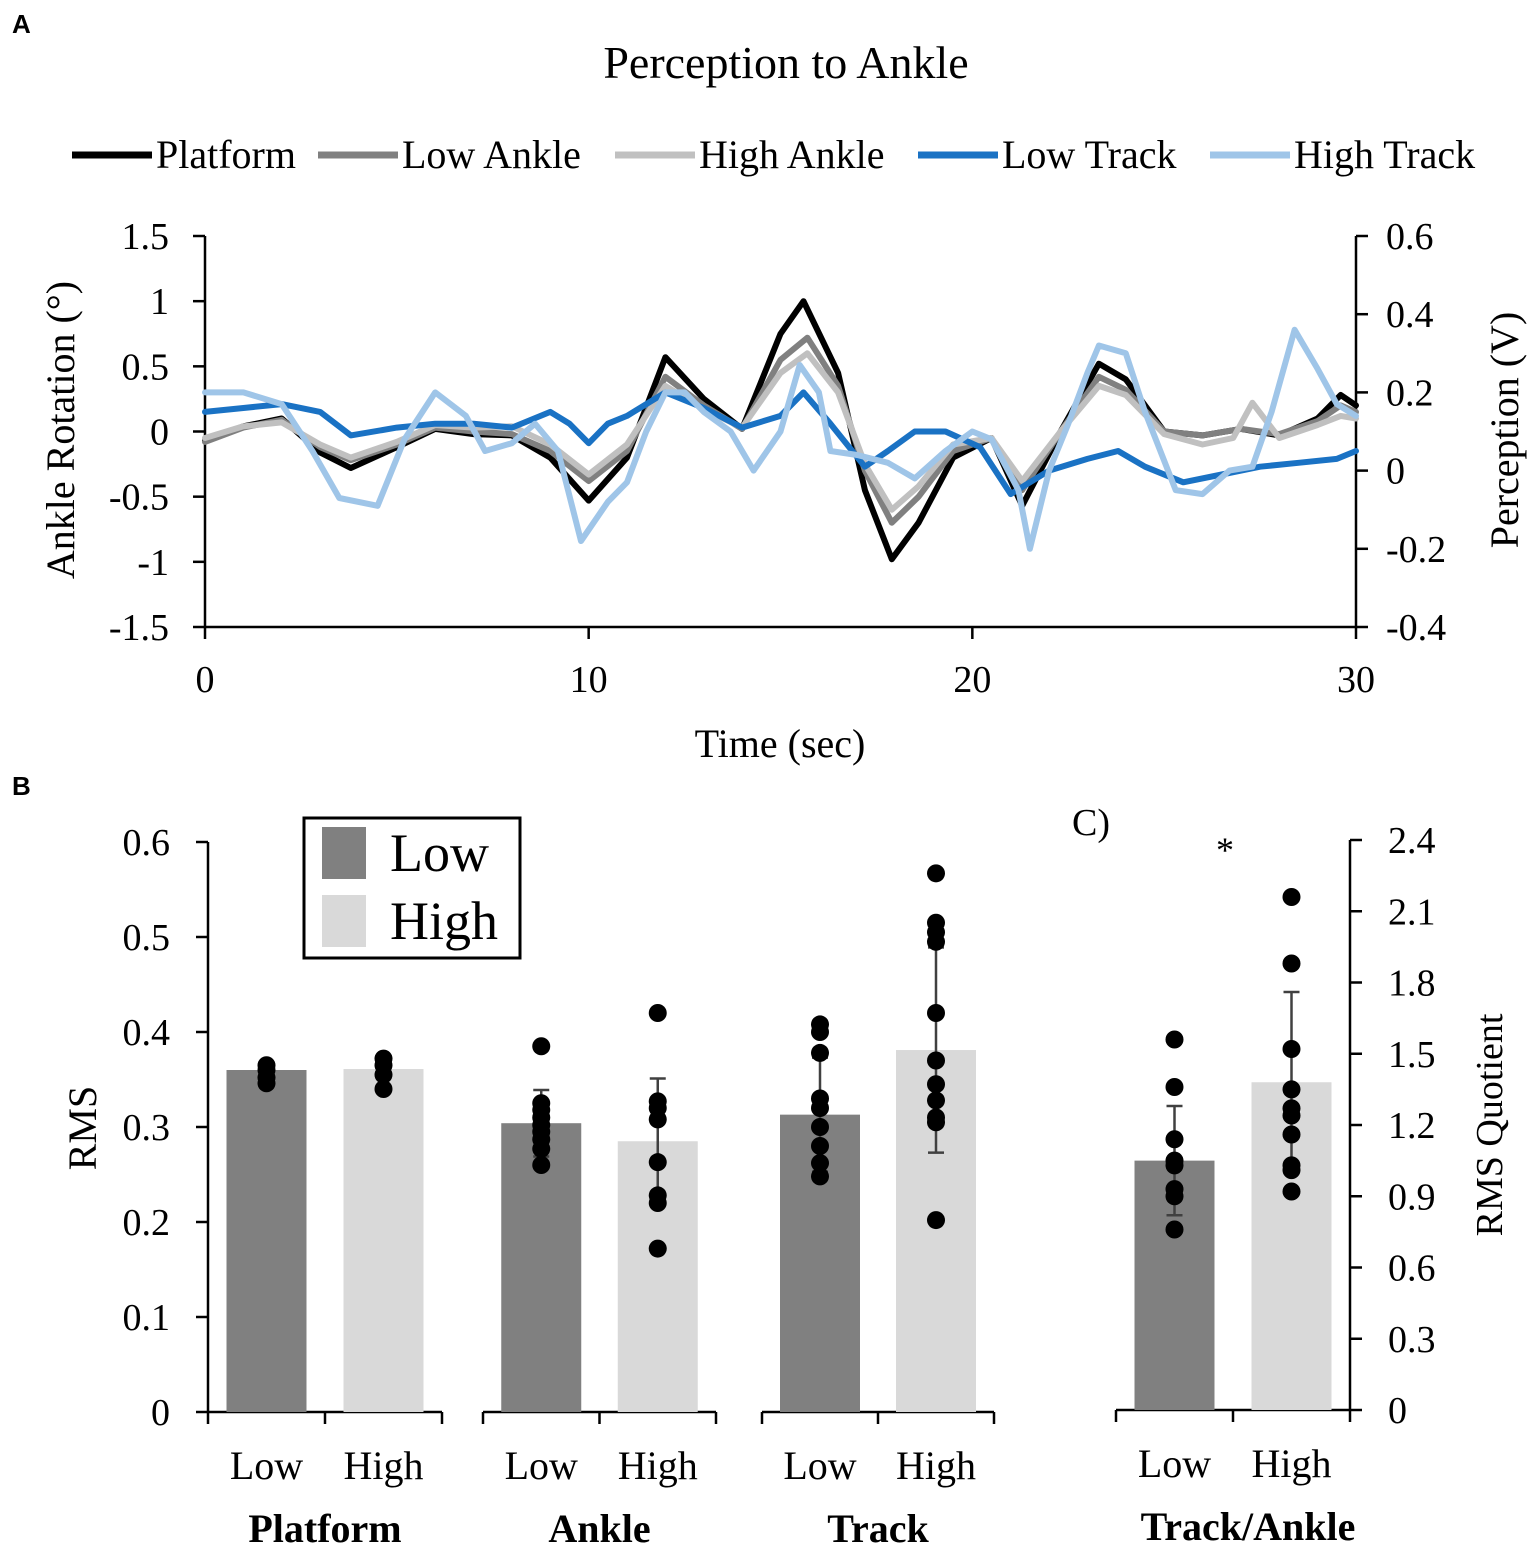  Describe the element at coordinates (1412, 984) in the screenshot. I see `y-tick-label: 1.8` at that location.